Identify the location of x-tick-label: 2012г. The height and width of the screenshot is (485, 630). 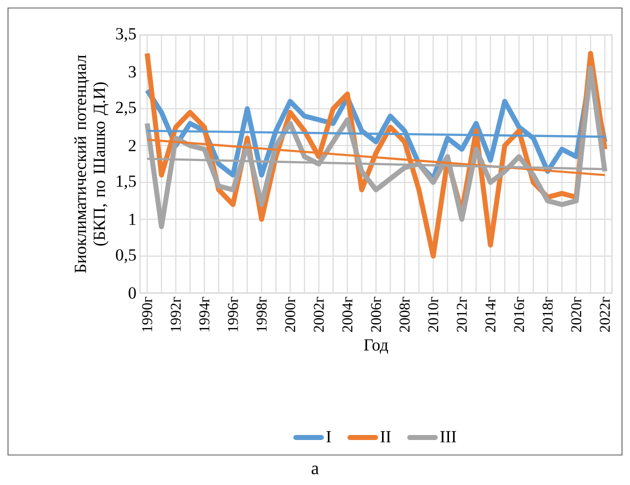
(461, 314).